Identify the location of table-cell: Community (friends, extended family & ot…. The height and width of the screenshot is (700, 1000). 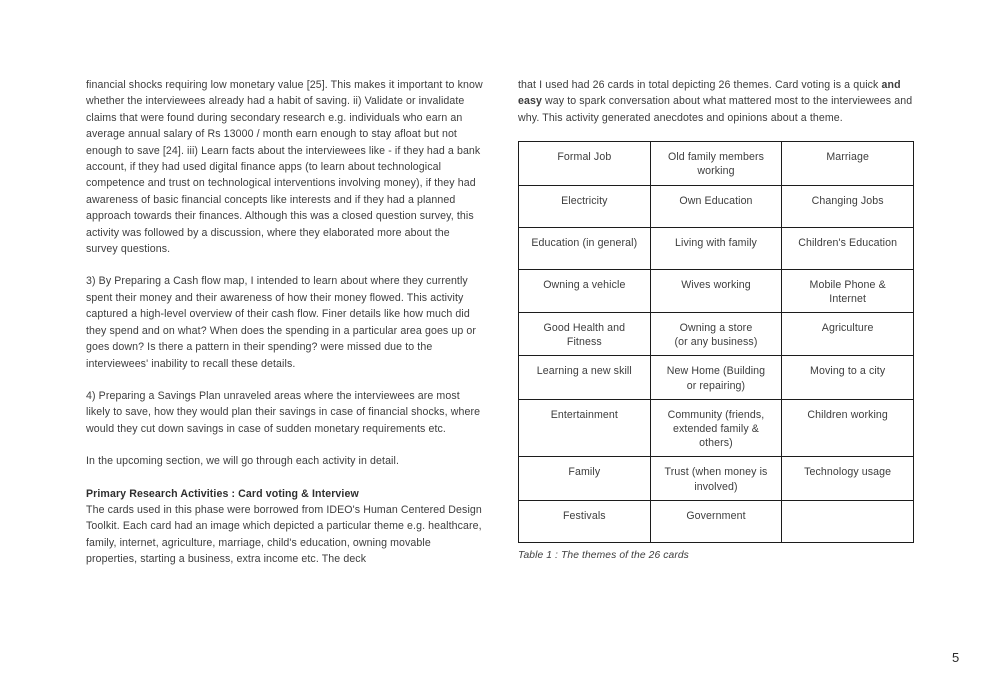
(716, 428).